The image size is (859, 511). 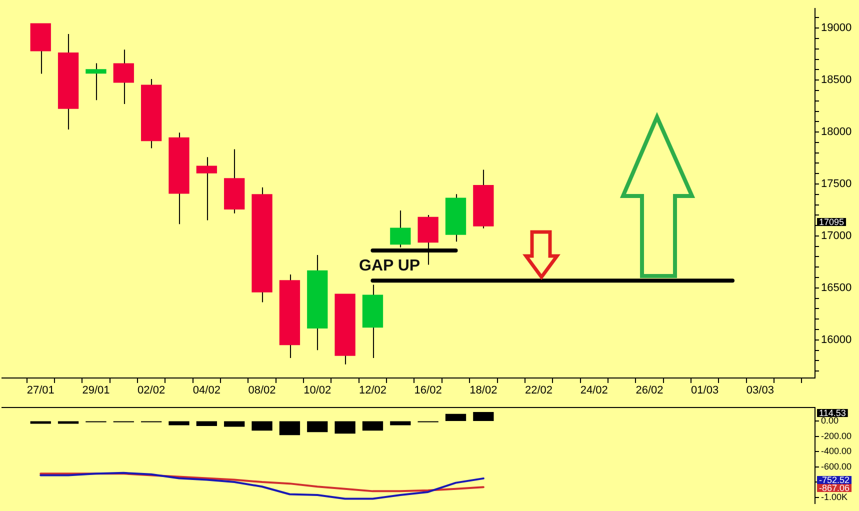 What do you see at coordinates (836, 236) in the screenshot?
I see `y-tick-label: 17000` at bounding box center [836, 236].